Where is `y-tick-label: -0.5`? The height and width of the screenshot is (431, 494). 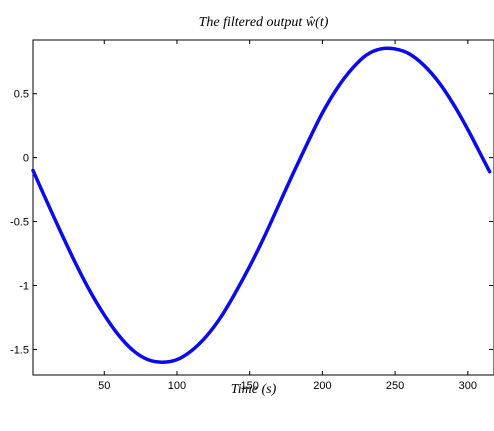
y-tick-label: -0.5 is located at coordinates (19, 223).